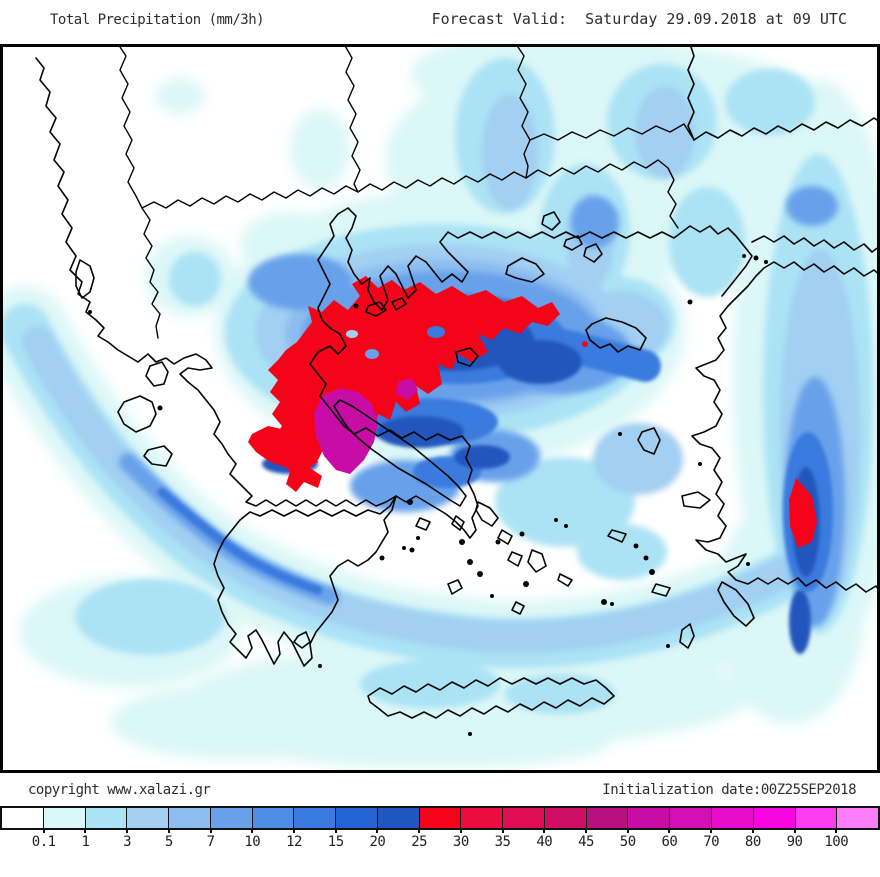 The width and height of the screenshot is (880, 877). I want to click on colorbar-tick-label: 25, so click(419, 842).